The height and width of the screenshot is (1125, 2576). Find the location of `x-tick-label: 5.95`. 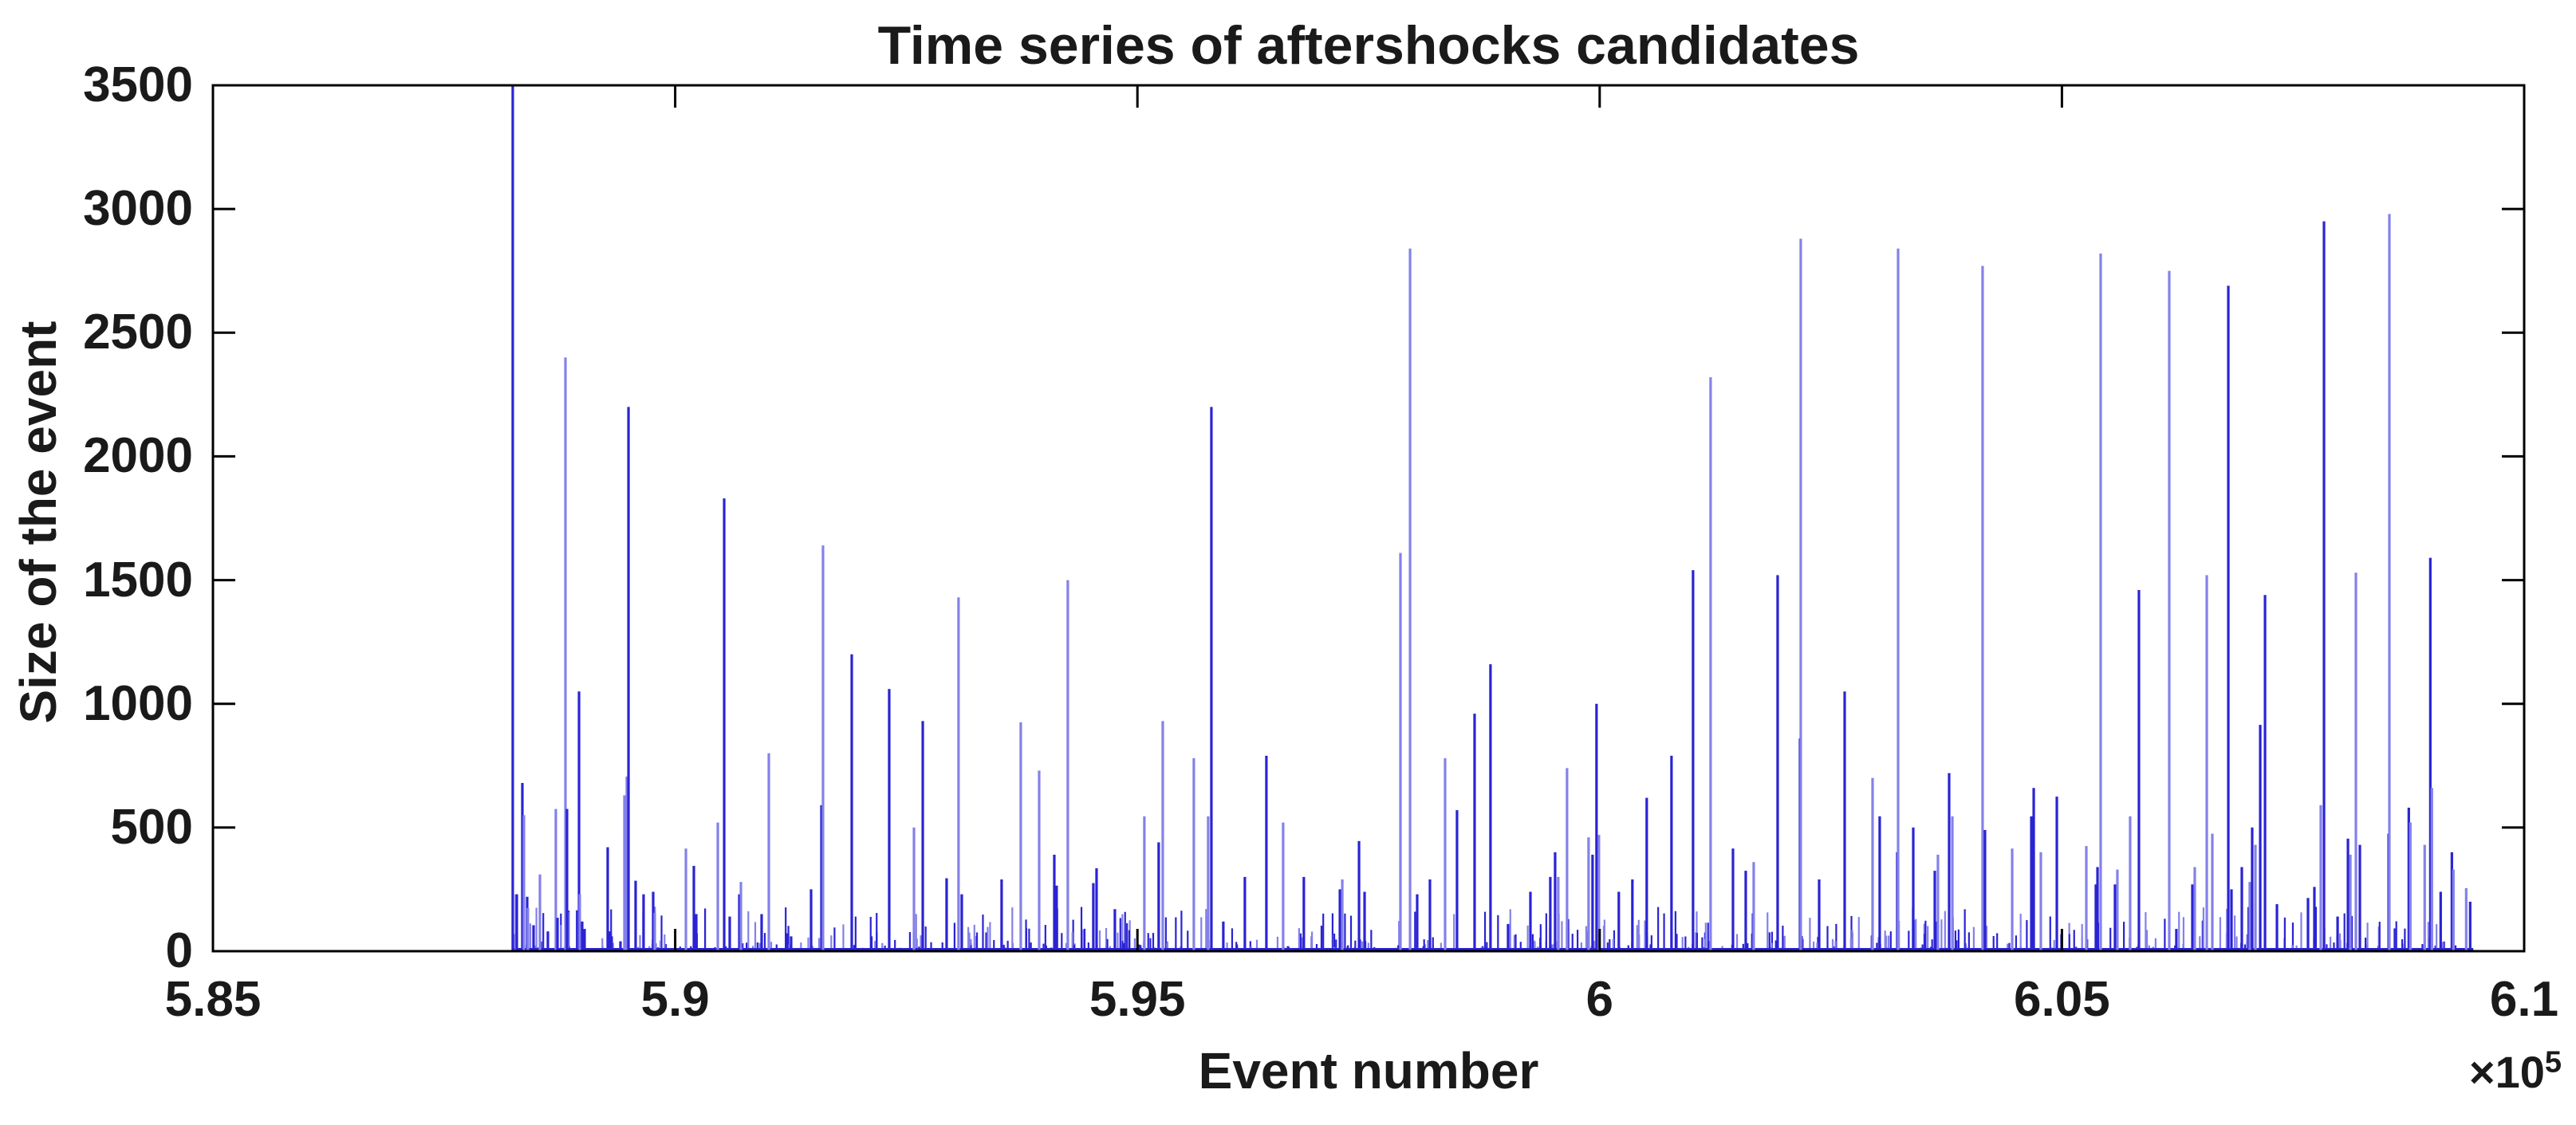

x-tick-label: 5.95 is located at coordinates (1137, 999).